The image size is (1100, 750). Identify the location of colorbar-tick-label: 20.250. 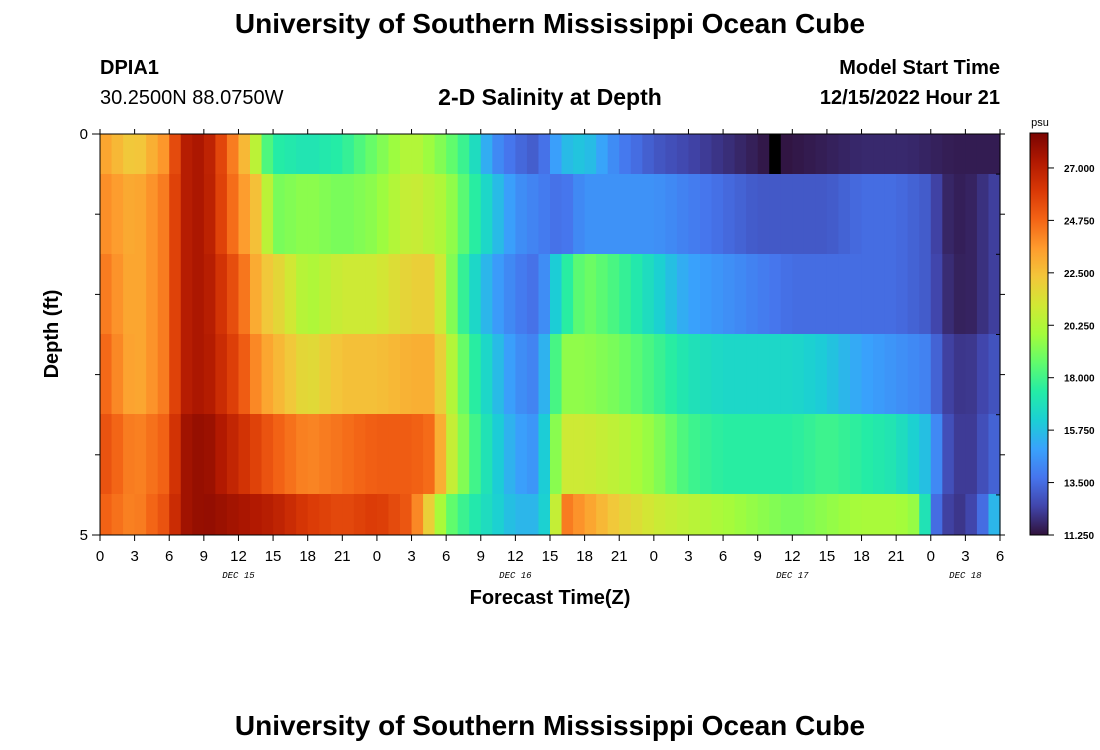
(1079, 326).